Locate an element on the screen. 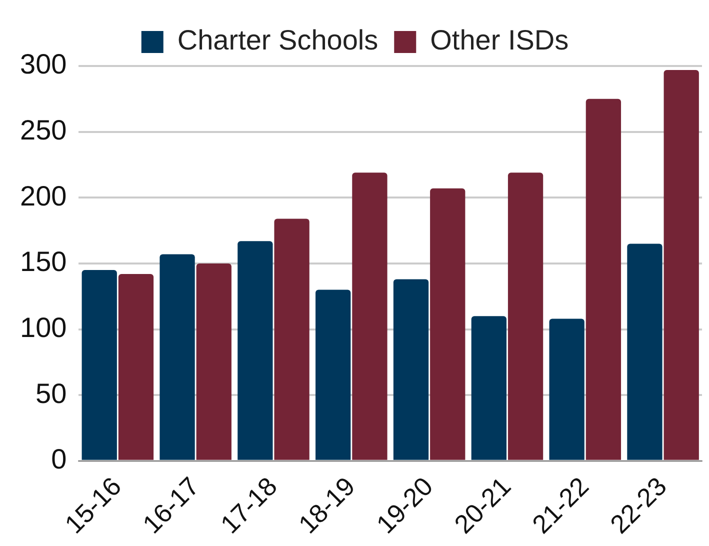 The image size is (709, 546). y-tick-label: 250 is located at coordinates (43, 130).